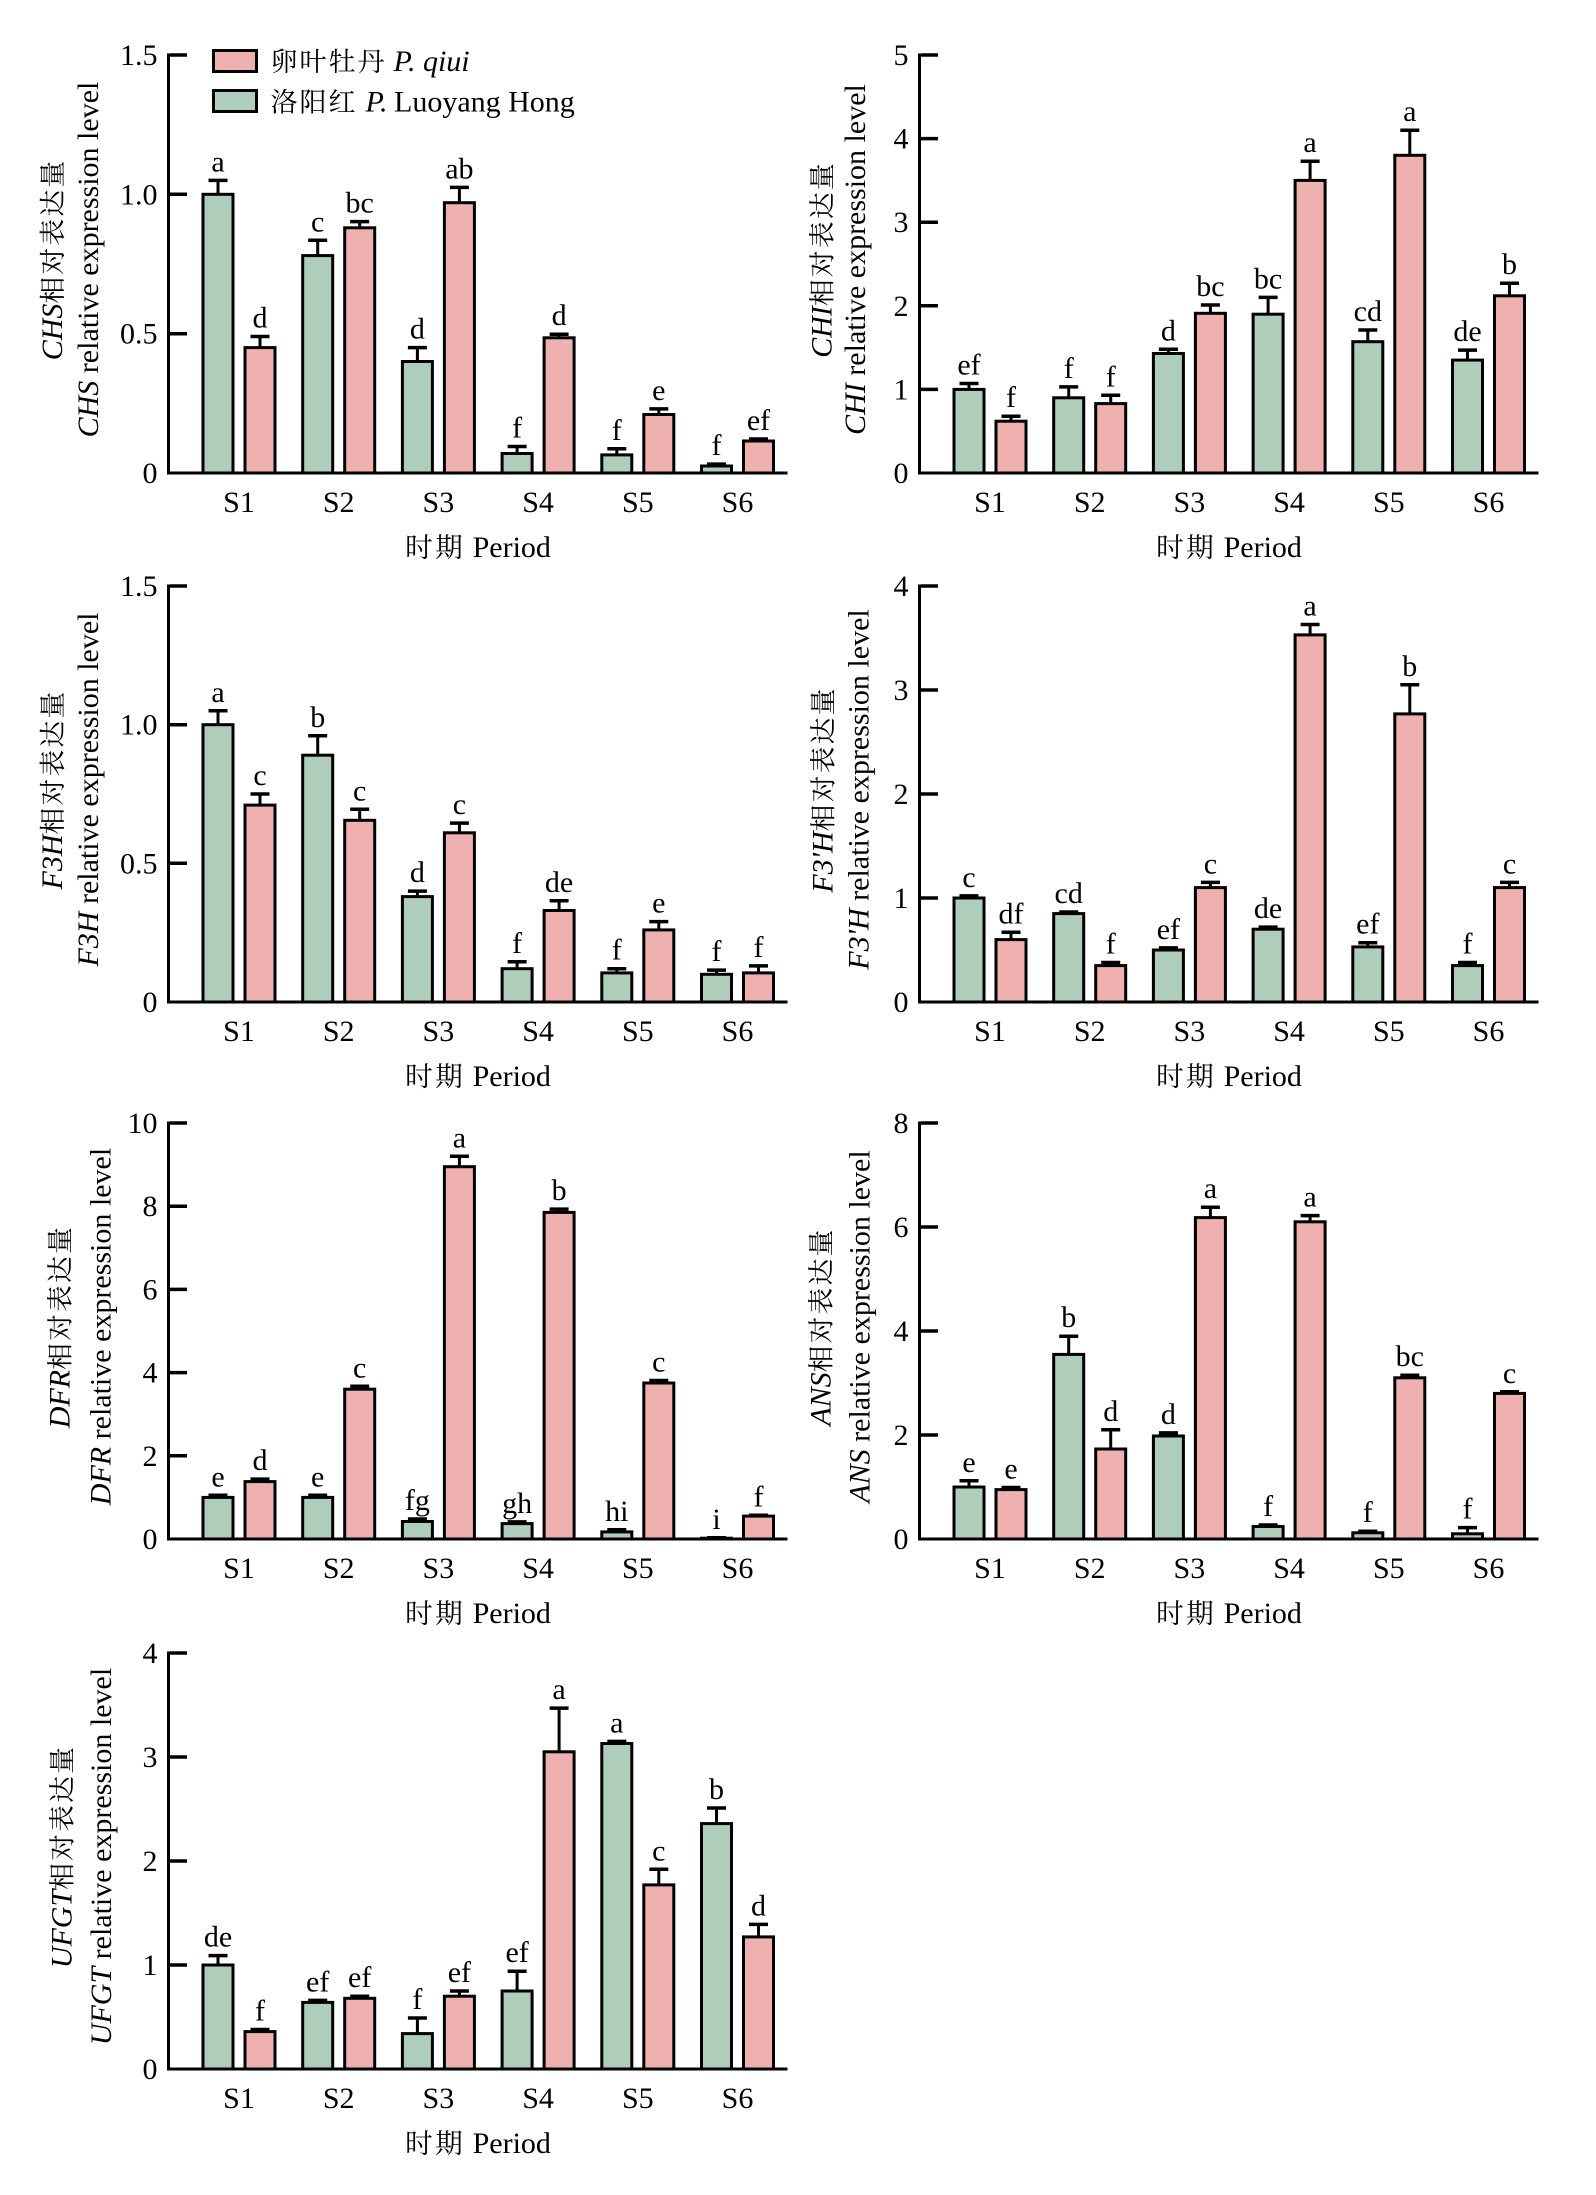  What do you see at coordinates (823, 861) in the screenshot?
I see `svg-text: F3'H` at bounding box center [823, 861].